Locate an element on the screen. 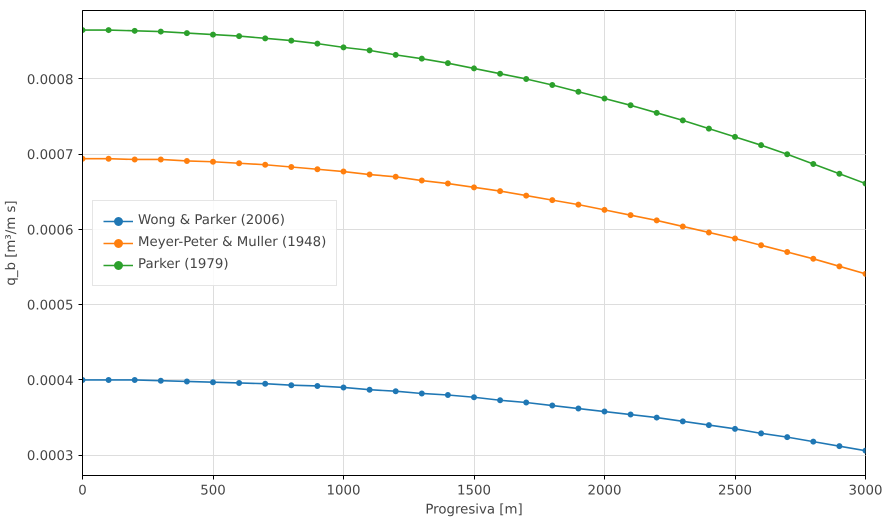 The width and height of the screenshot is (890, 525). y-axis-title: q_b [m³/m s] is located at coordinates (11, 243).